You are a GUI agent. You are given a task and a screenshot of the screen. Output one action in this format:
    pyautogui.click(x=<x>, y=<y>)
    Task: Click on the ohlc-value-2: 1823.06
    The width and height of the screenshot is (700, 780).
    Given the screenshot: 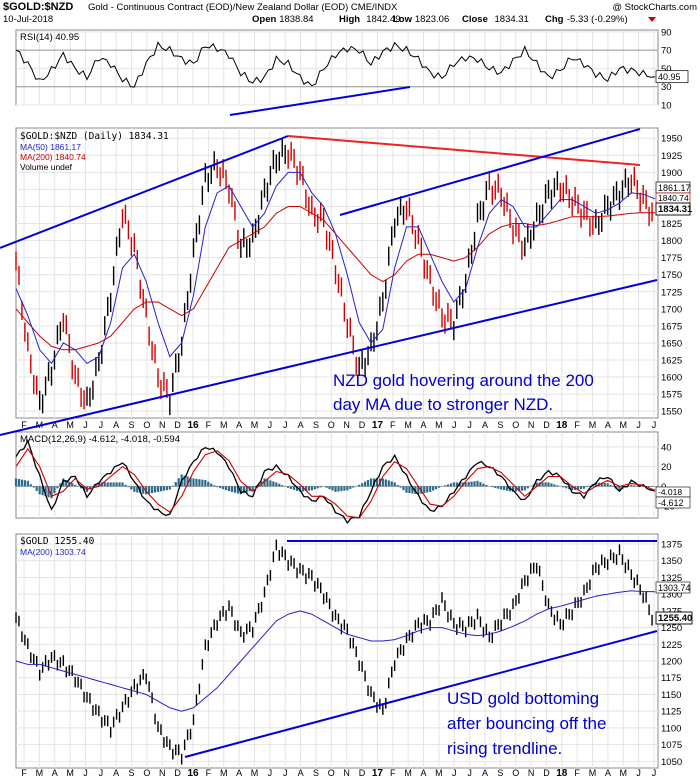 What is the action you would take?
    pyautogui.click(x=432, y=19)
    